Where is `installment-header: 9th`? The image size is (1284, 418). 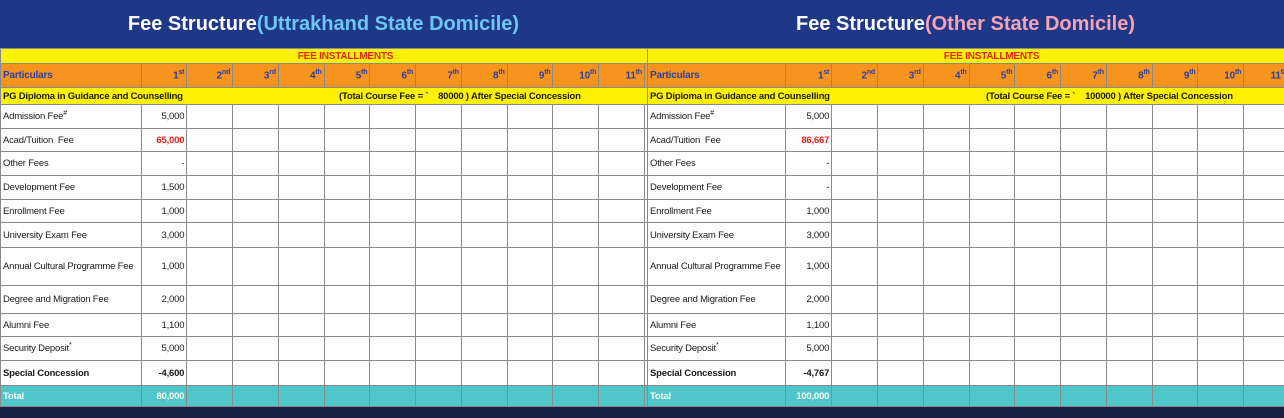
installment-header: 9th is located at coordinates (1175, 75).